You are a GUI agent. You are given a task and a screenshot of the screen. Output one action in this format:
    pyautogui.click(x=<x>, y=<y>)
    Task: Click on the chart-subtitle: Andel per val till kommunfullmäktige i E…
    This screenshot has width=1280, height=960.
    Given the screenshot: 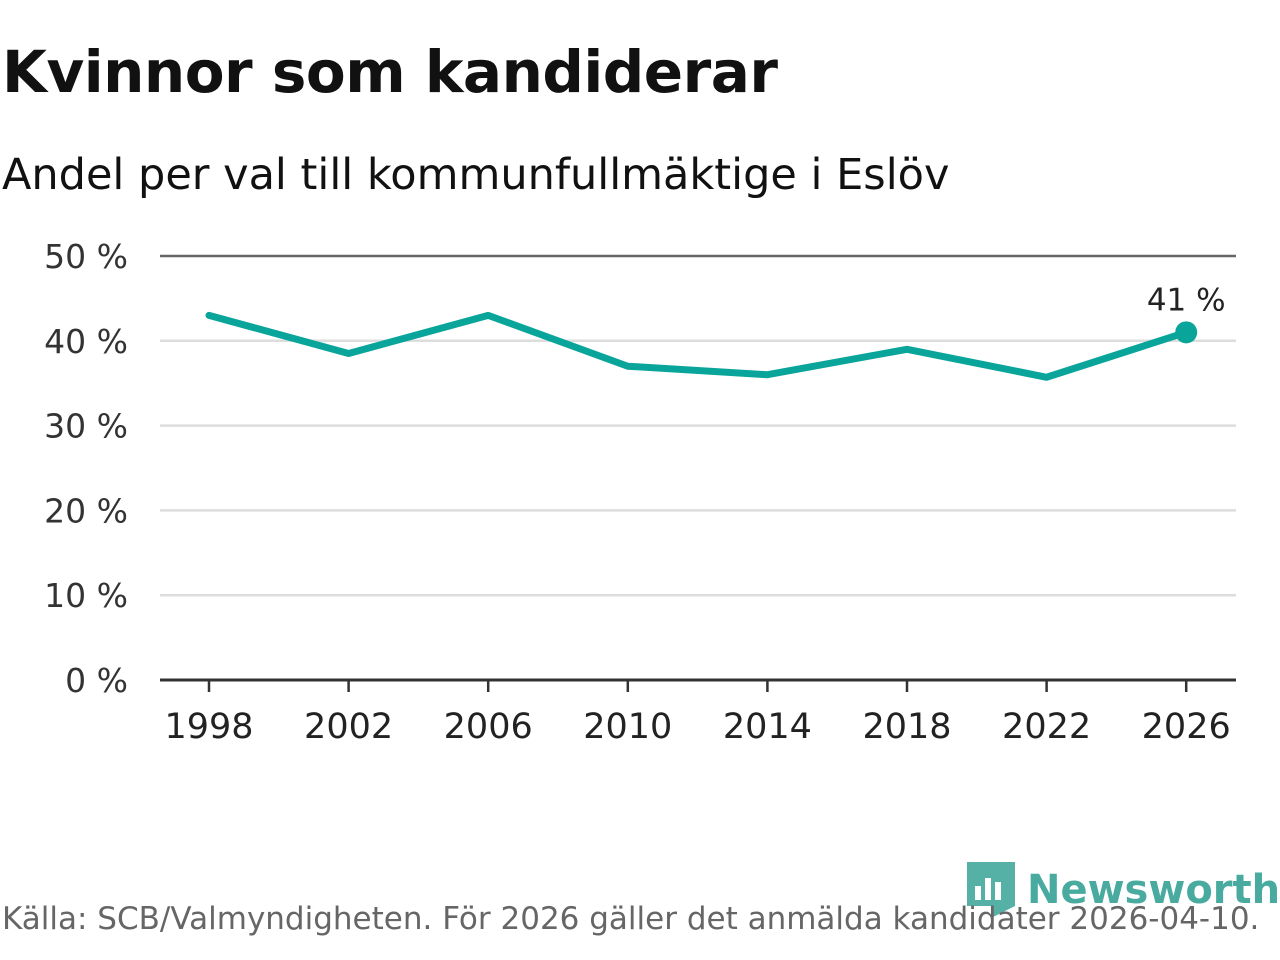 What is the action you would take?
    pyautogui.click(x=476, y=175)
    